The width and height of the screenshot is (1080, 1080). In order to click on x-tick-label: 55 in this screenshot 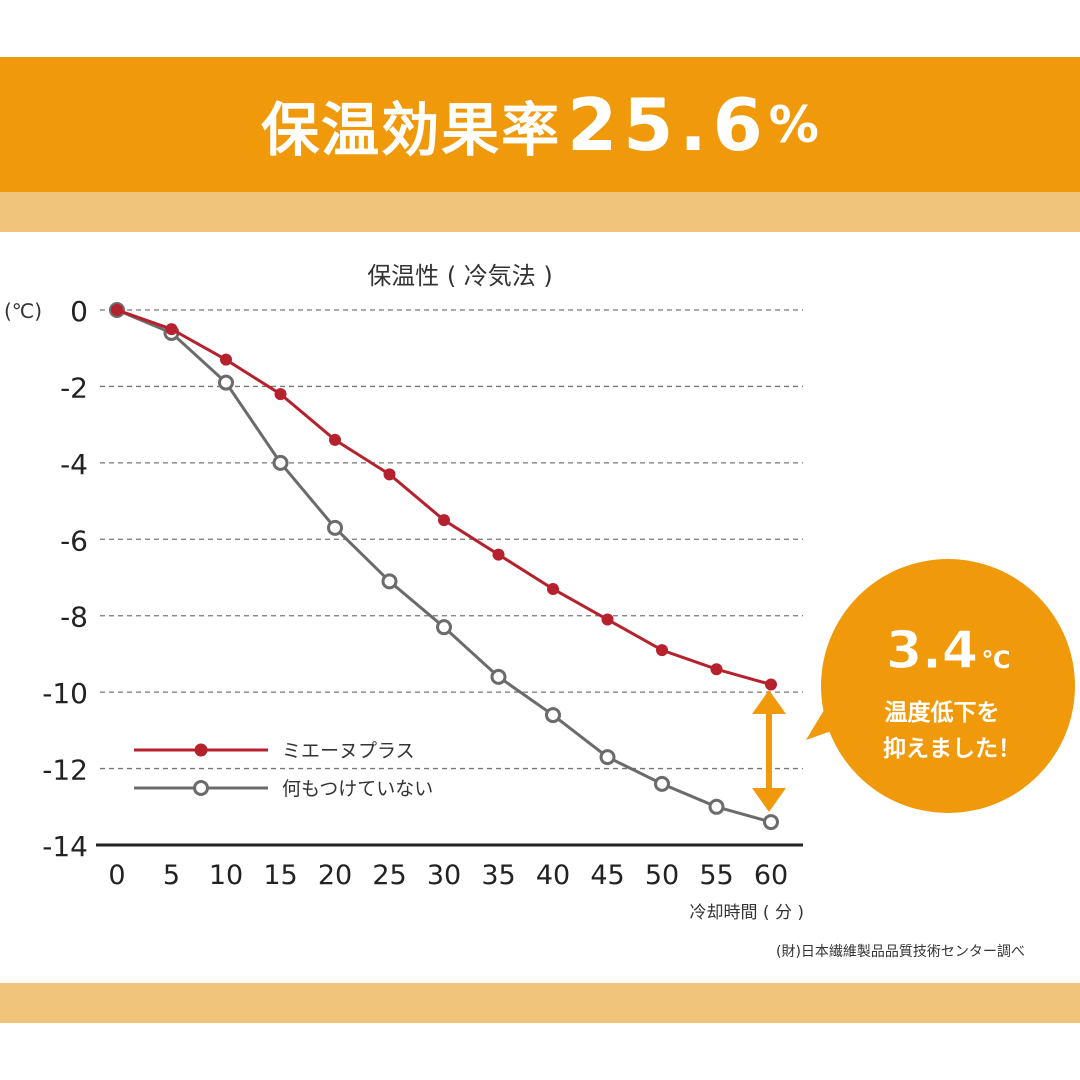, I will do `click(716, 875)`.